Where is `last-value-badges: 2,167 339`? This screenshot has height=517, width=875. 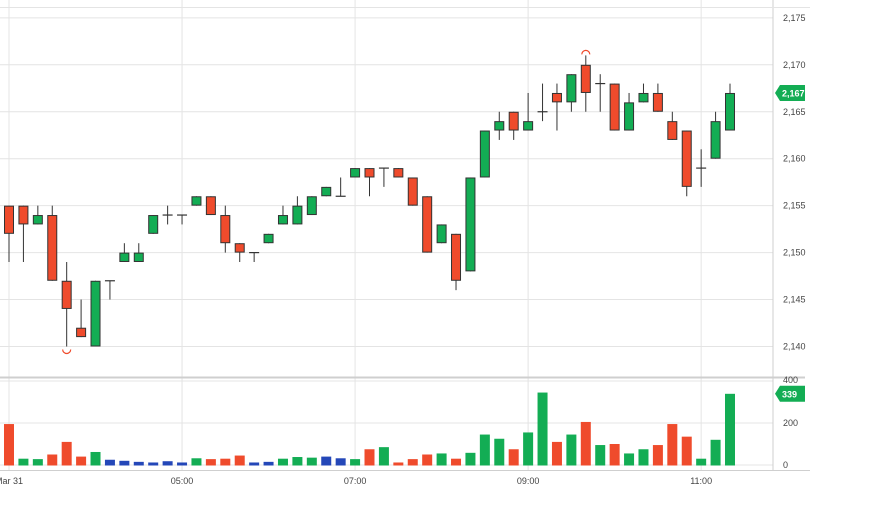
last-value-badges: 2,167 339 is located at coordinates (790, 243).